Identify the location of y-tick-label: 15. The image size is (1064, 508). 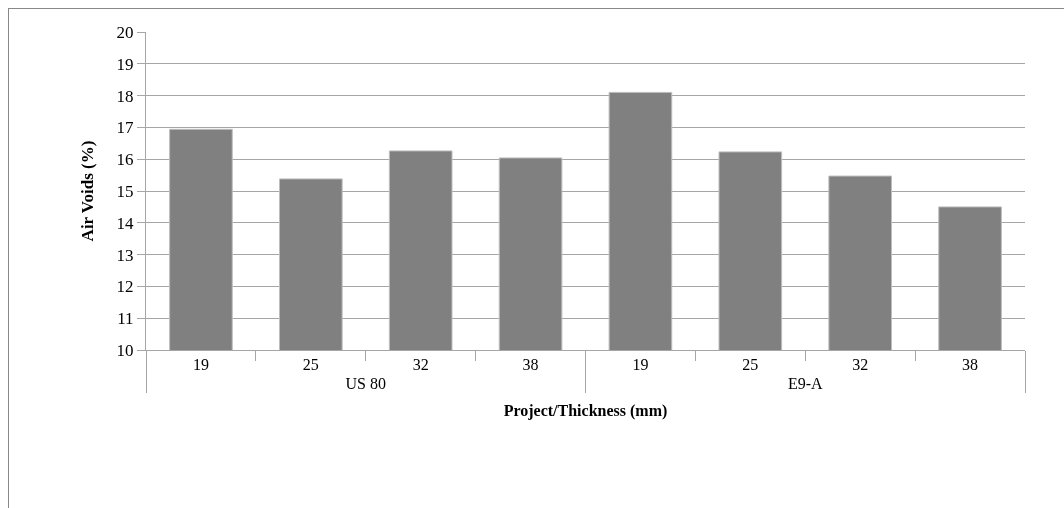
(125, 191).